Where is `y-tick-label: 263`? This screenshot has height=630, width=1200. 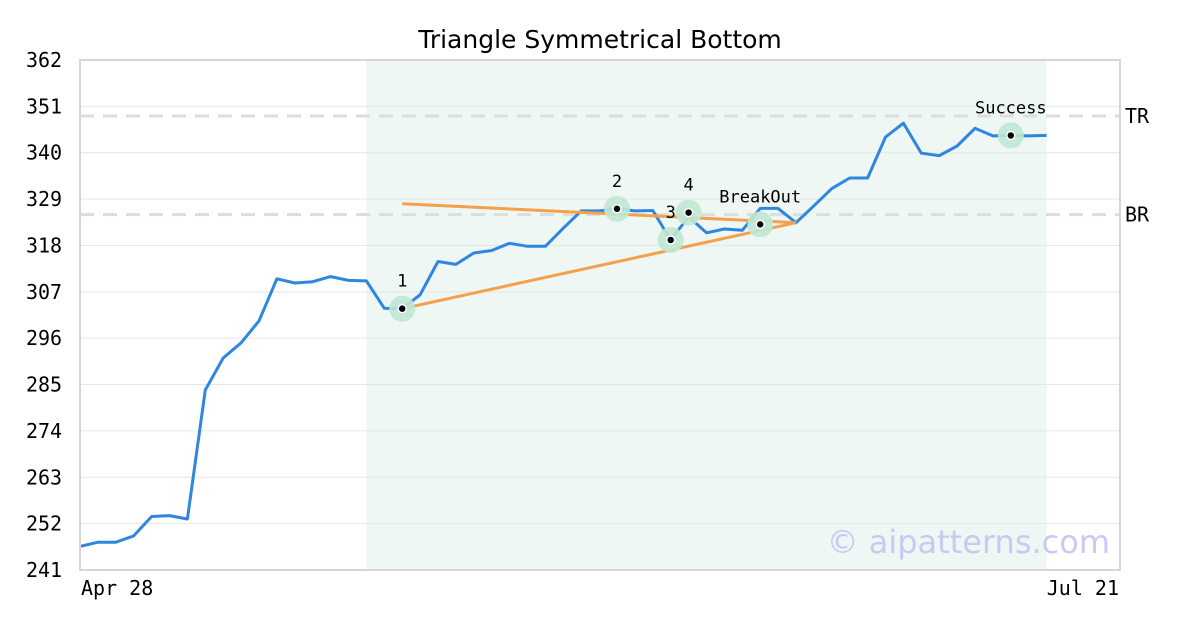 y-tick-label: 263 is located at coordinates (44, 477).